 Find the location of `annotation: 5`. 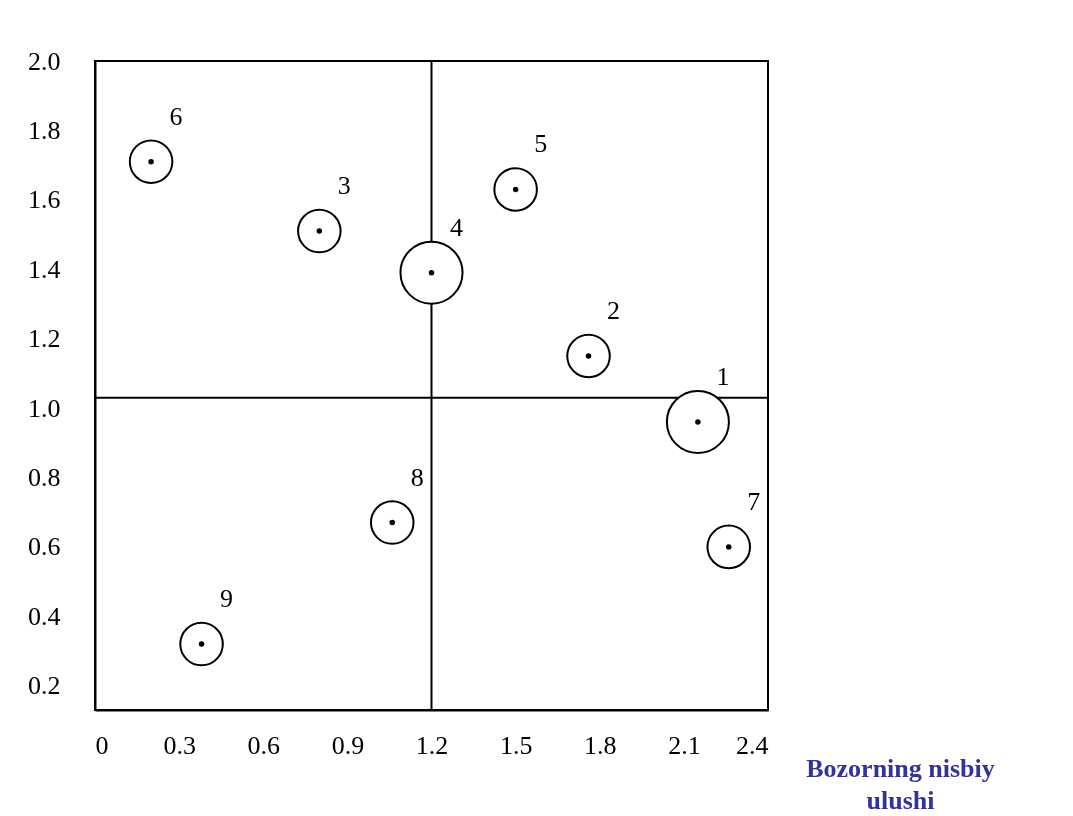

annotation: 5 is located at coordinates (541, 144).